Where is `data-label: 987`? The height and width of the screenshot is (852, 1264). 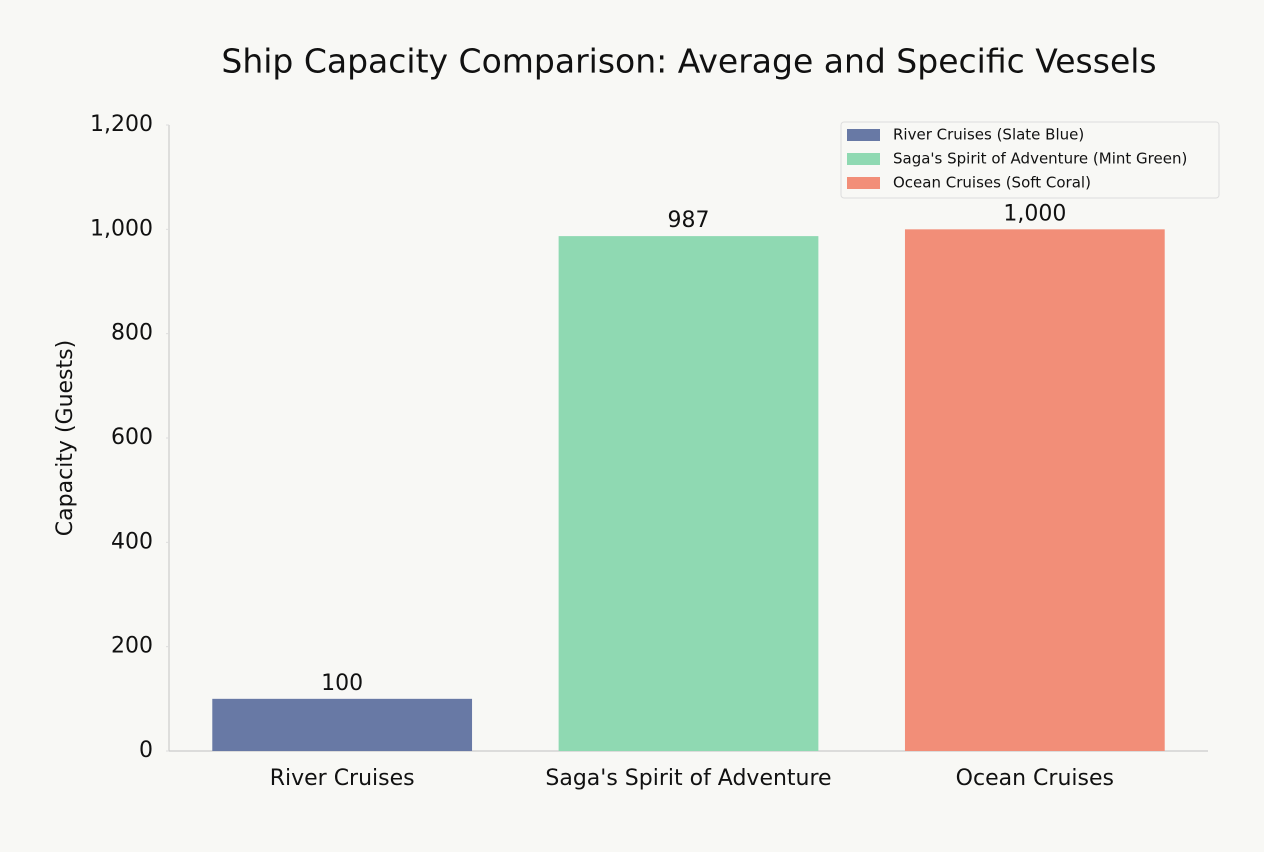
data-label: 987 is located at coordinates (689, 220).